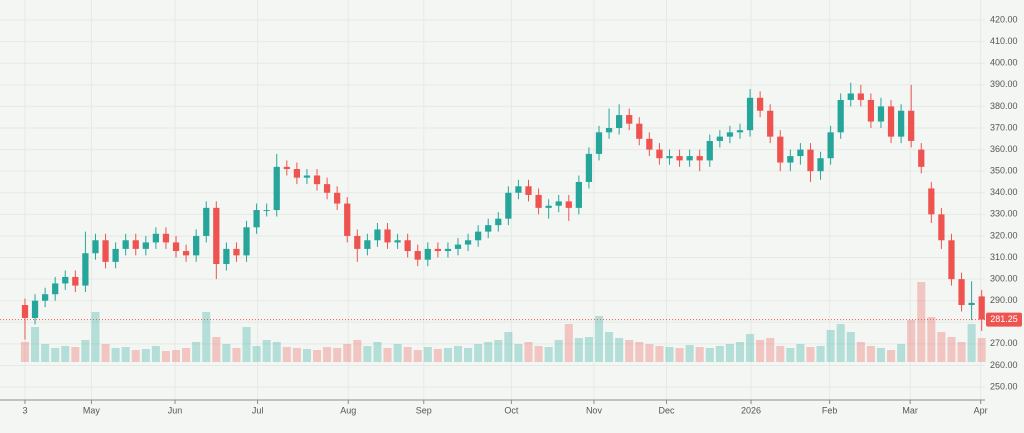 The height and width of the screenshot is (433, 1024). Describe the element at coordinates (258, 410) in the screenshot. I see `x-tick-label: Jul` at that location.